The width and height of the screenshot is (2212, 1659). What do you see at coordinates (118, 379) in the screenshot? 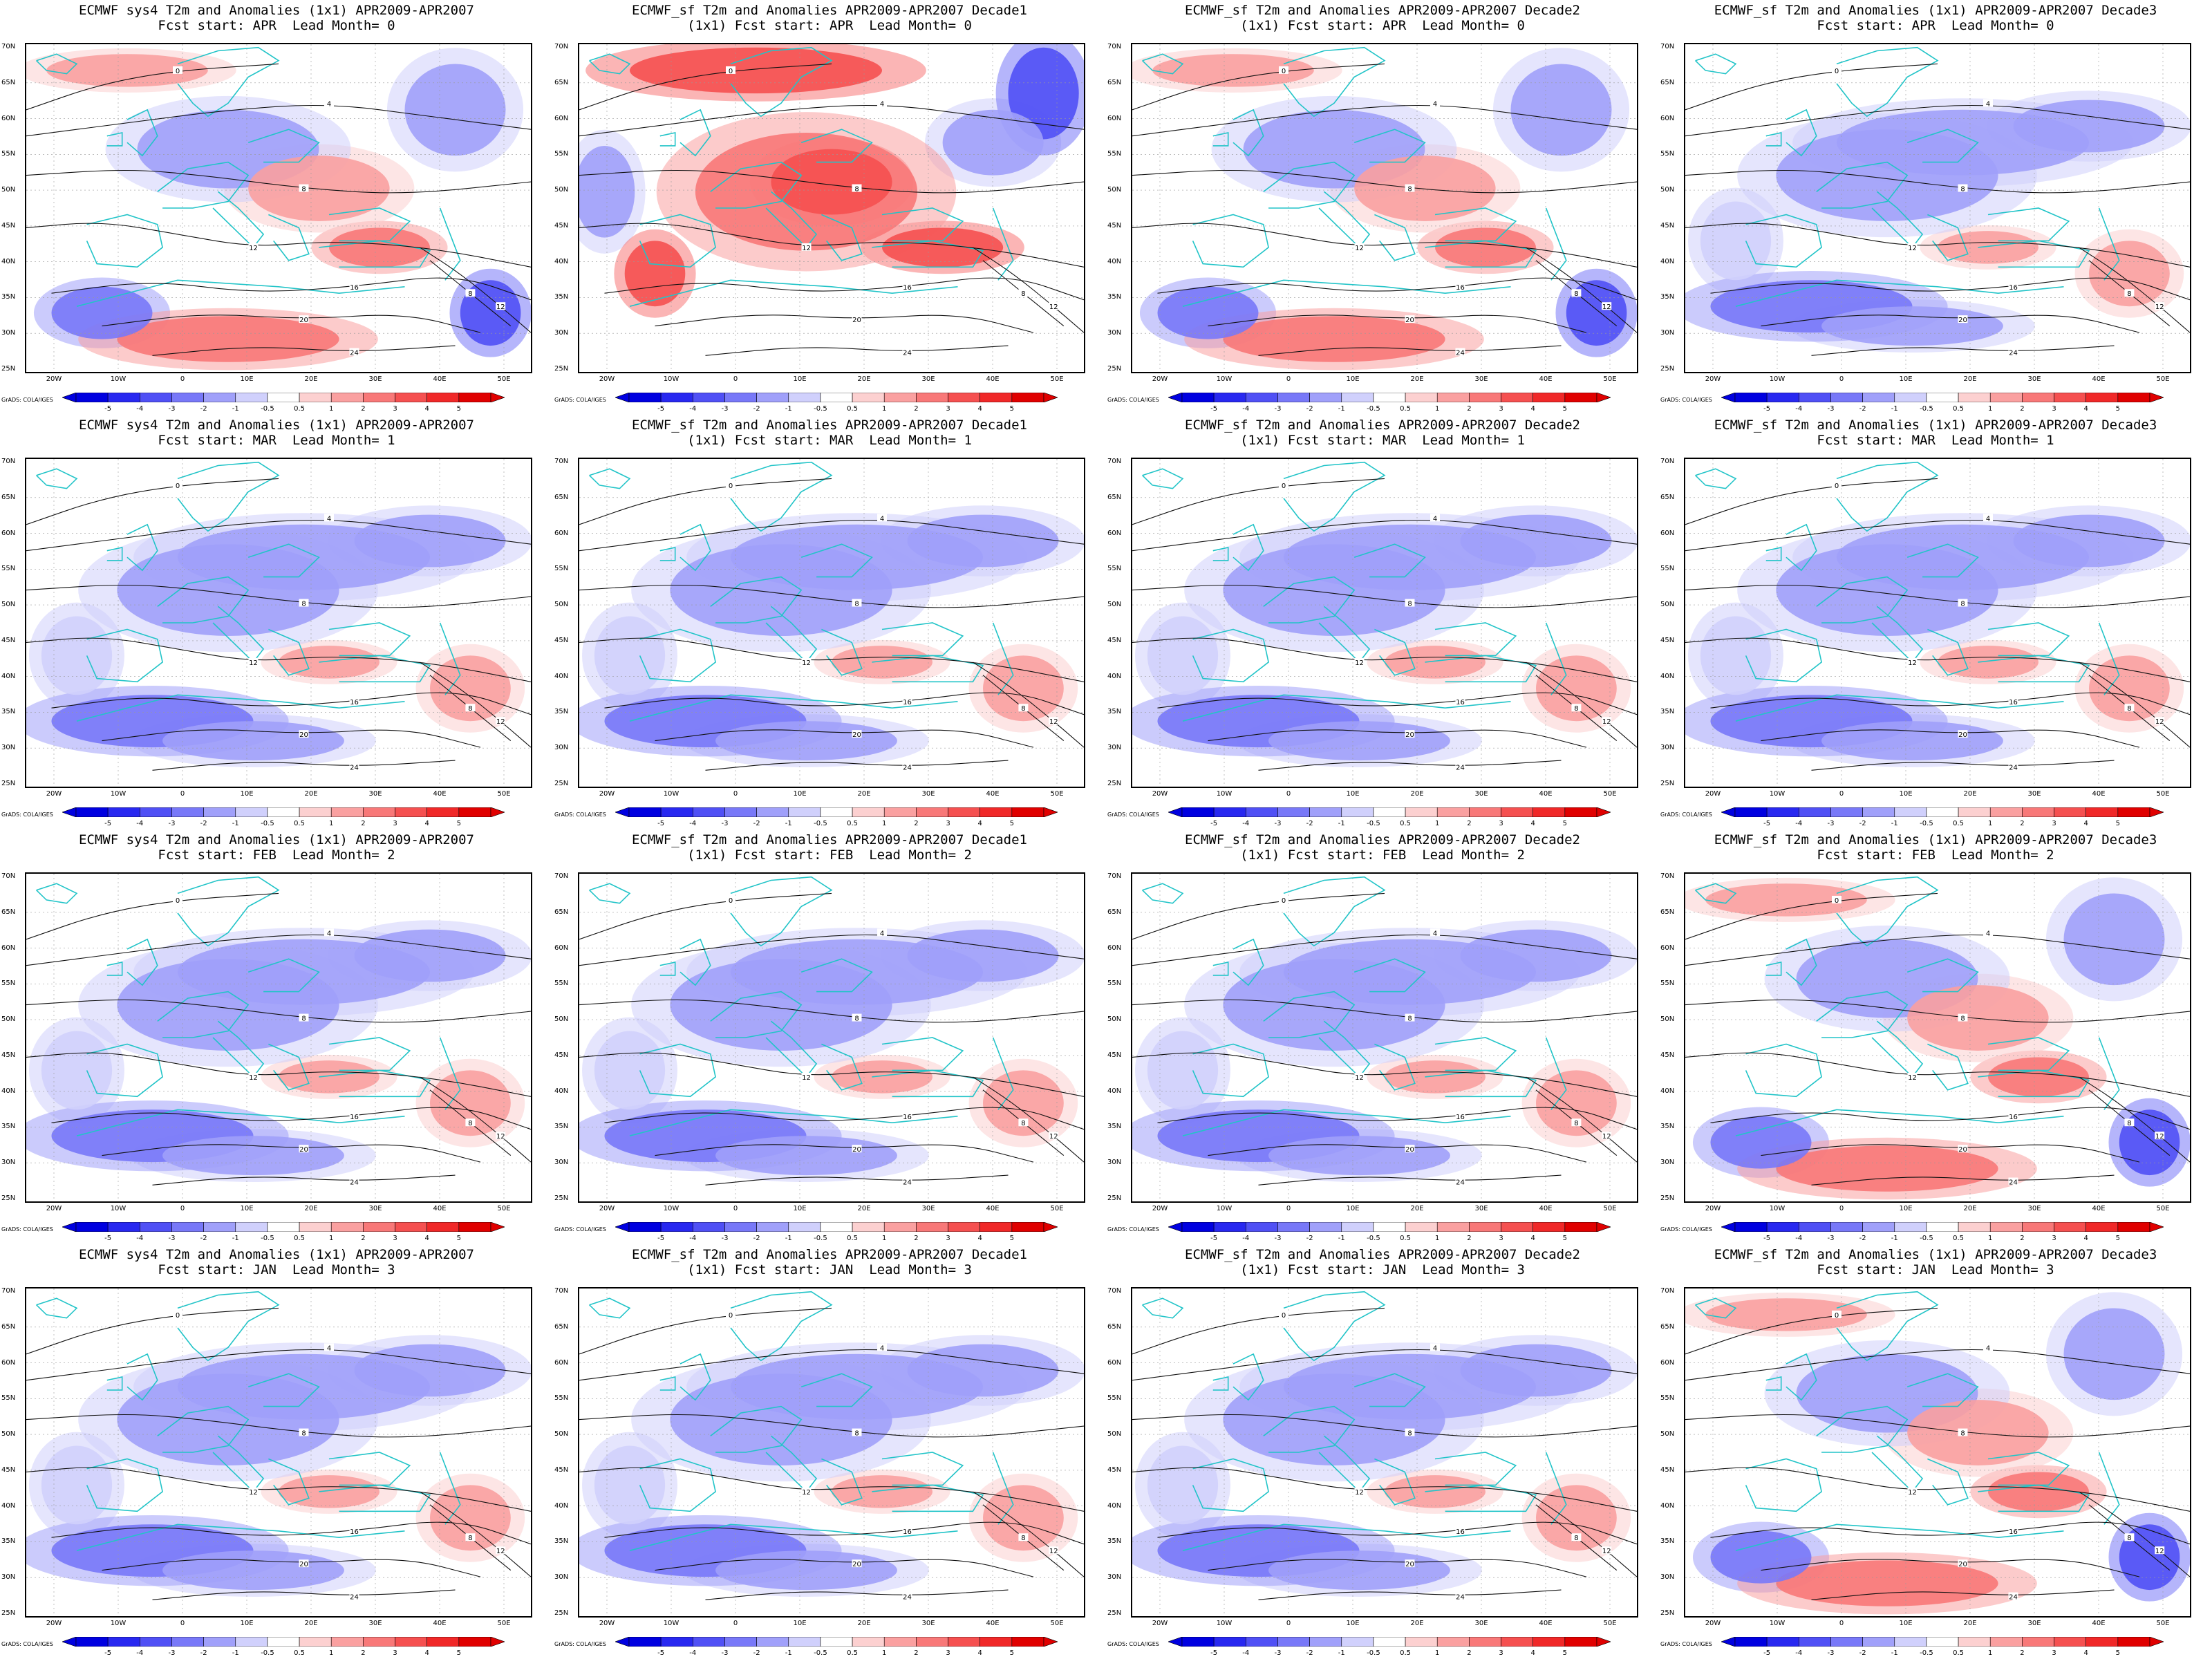
I see `longitude-label: 10W` at bounding box center [118, 379].